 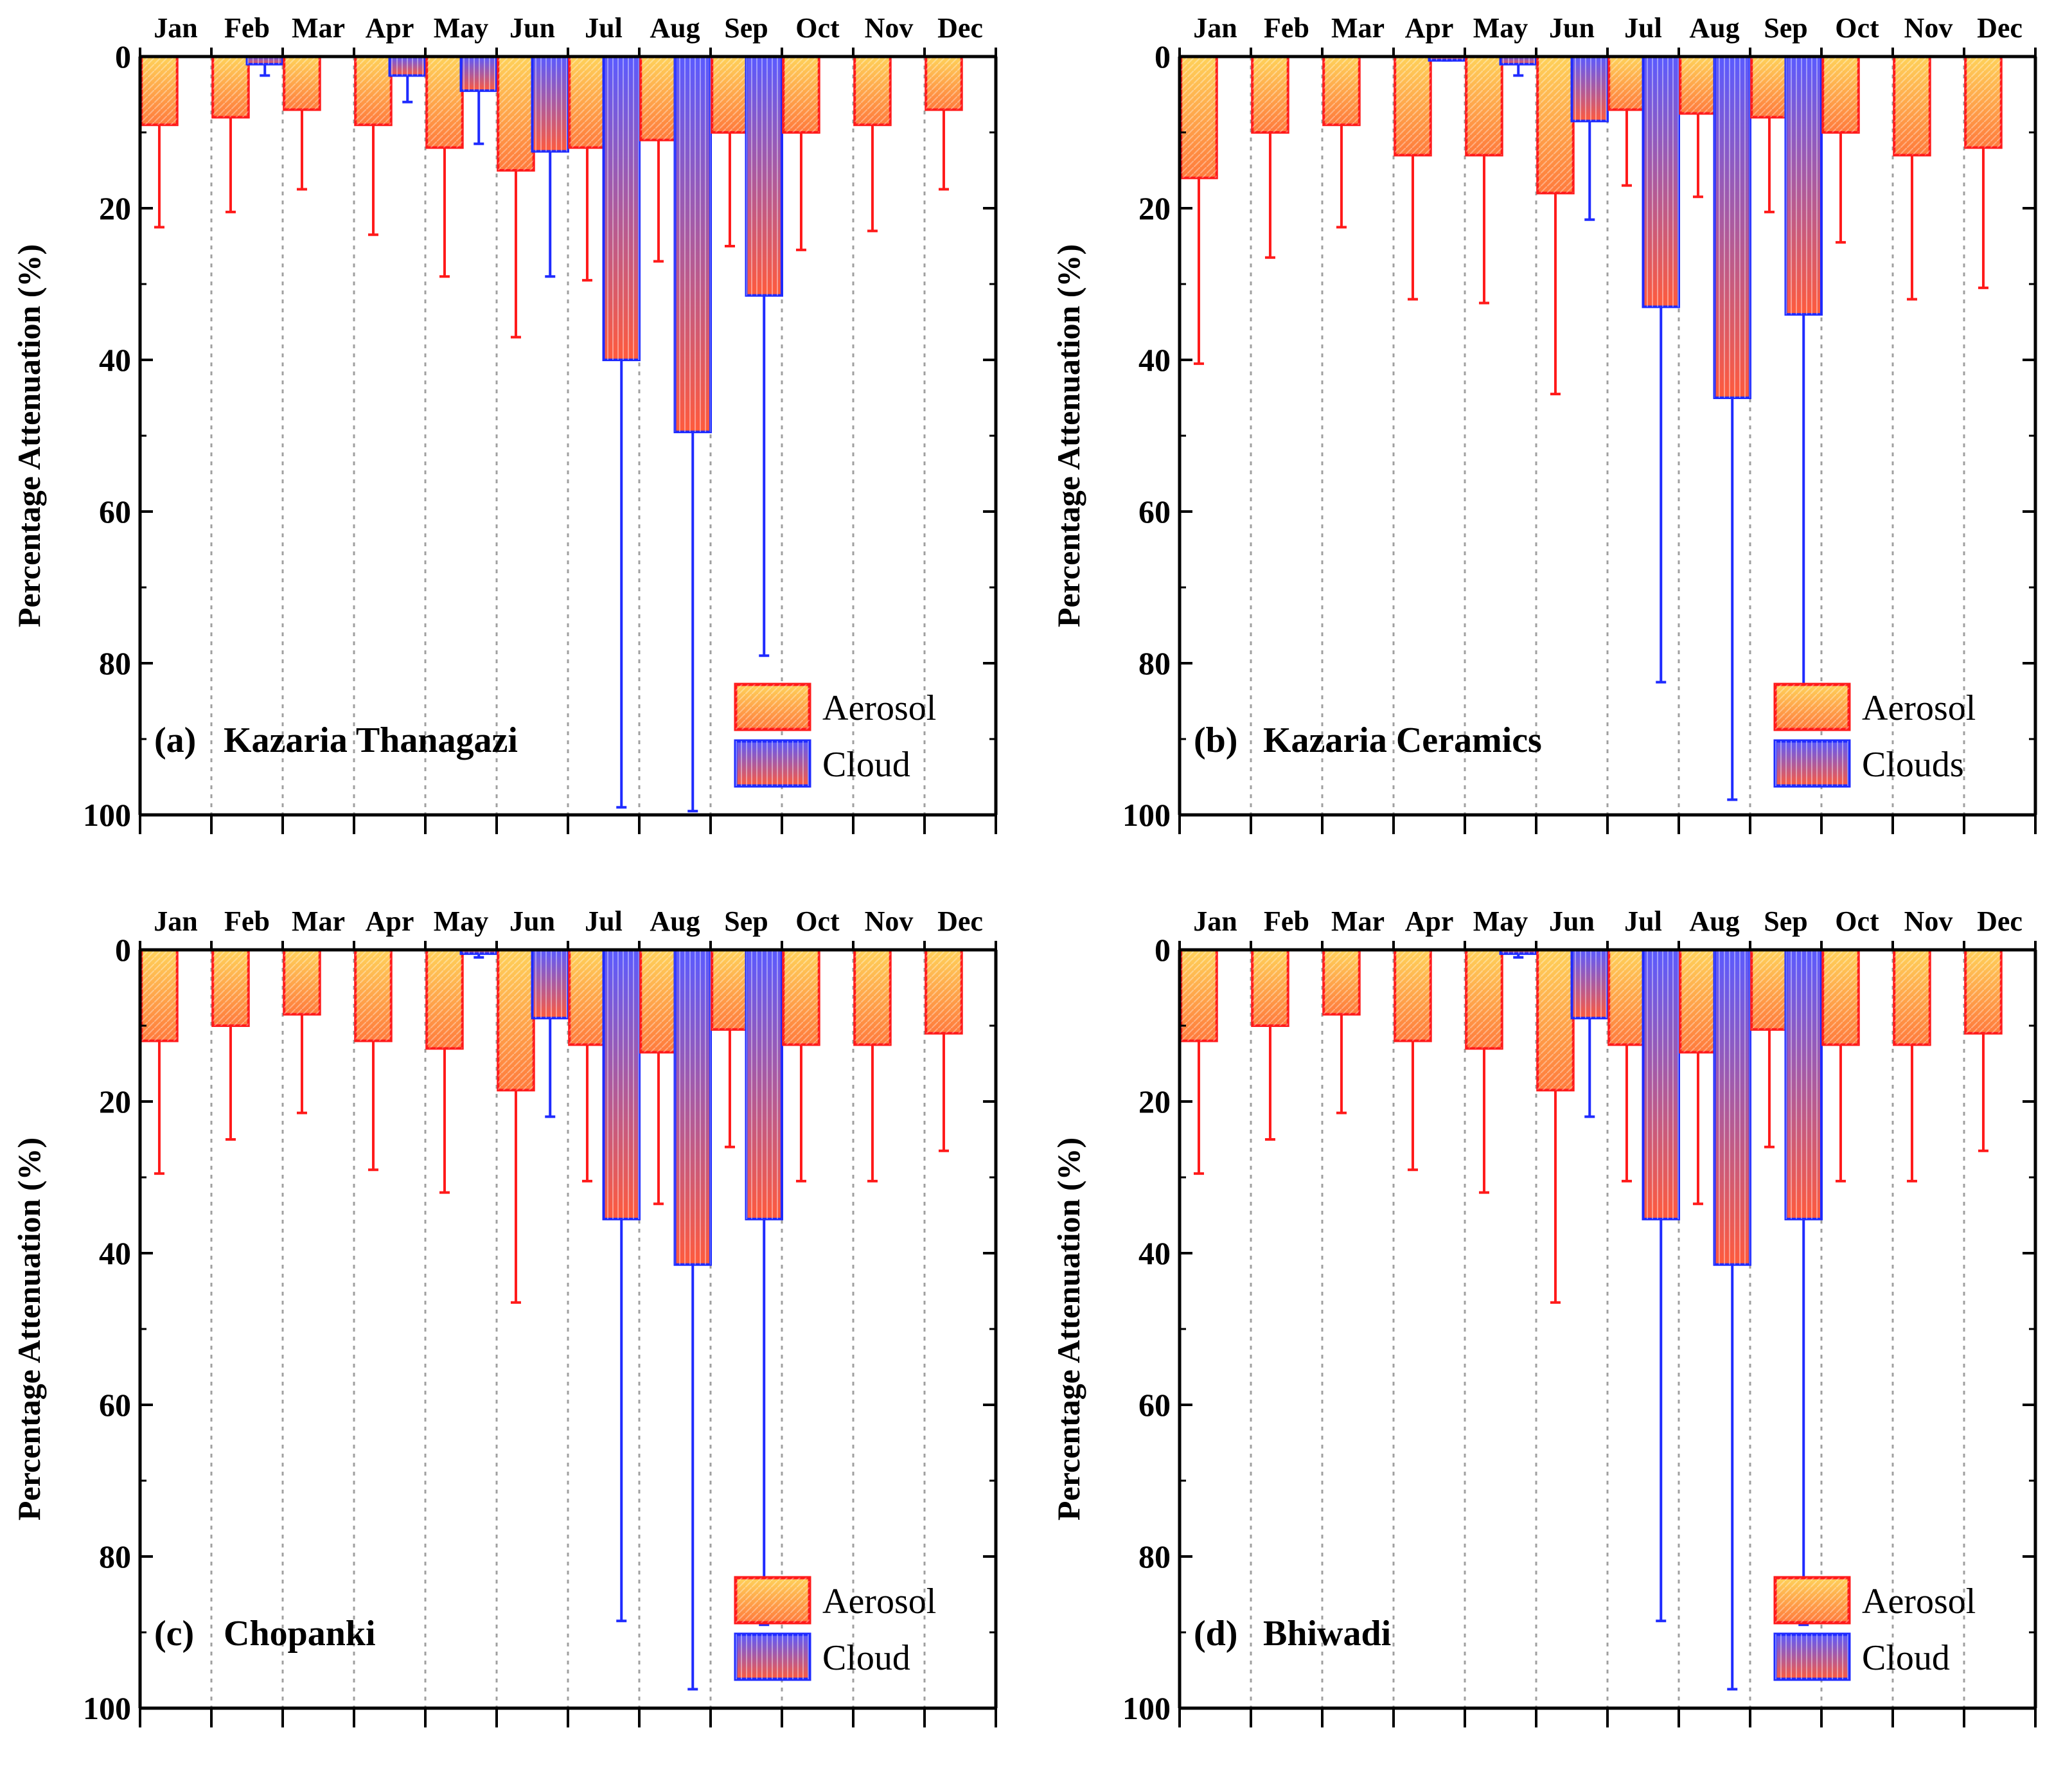 What do you see at coordinates (175, 921) in the screenshot?
I see `month-label: Jan` at bounding box center [175, 921].